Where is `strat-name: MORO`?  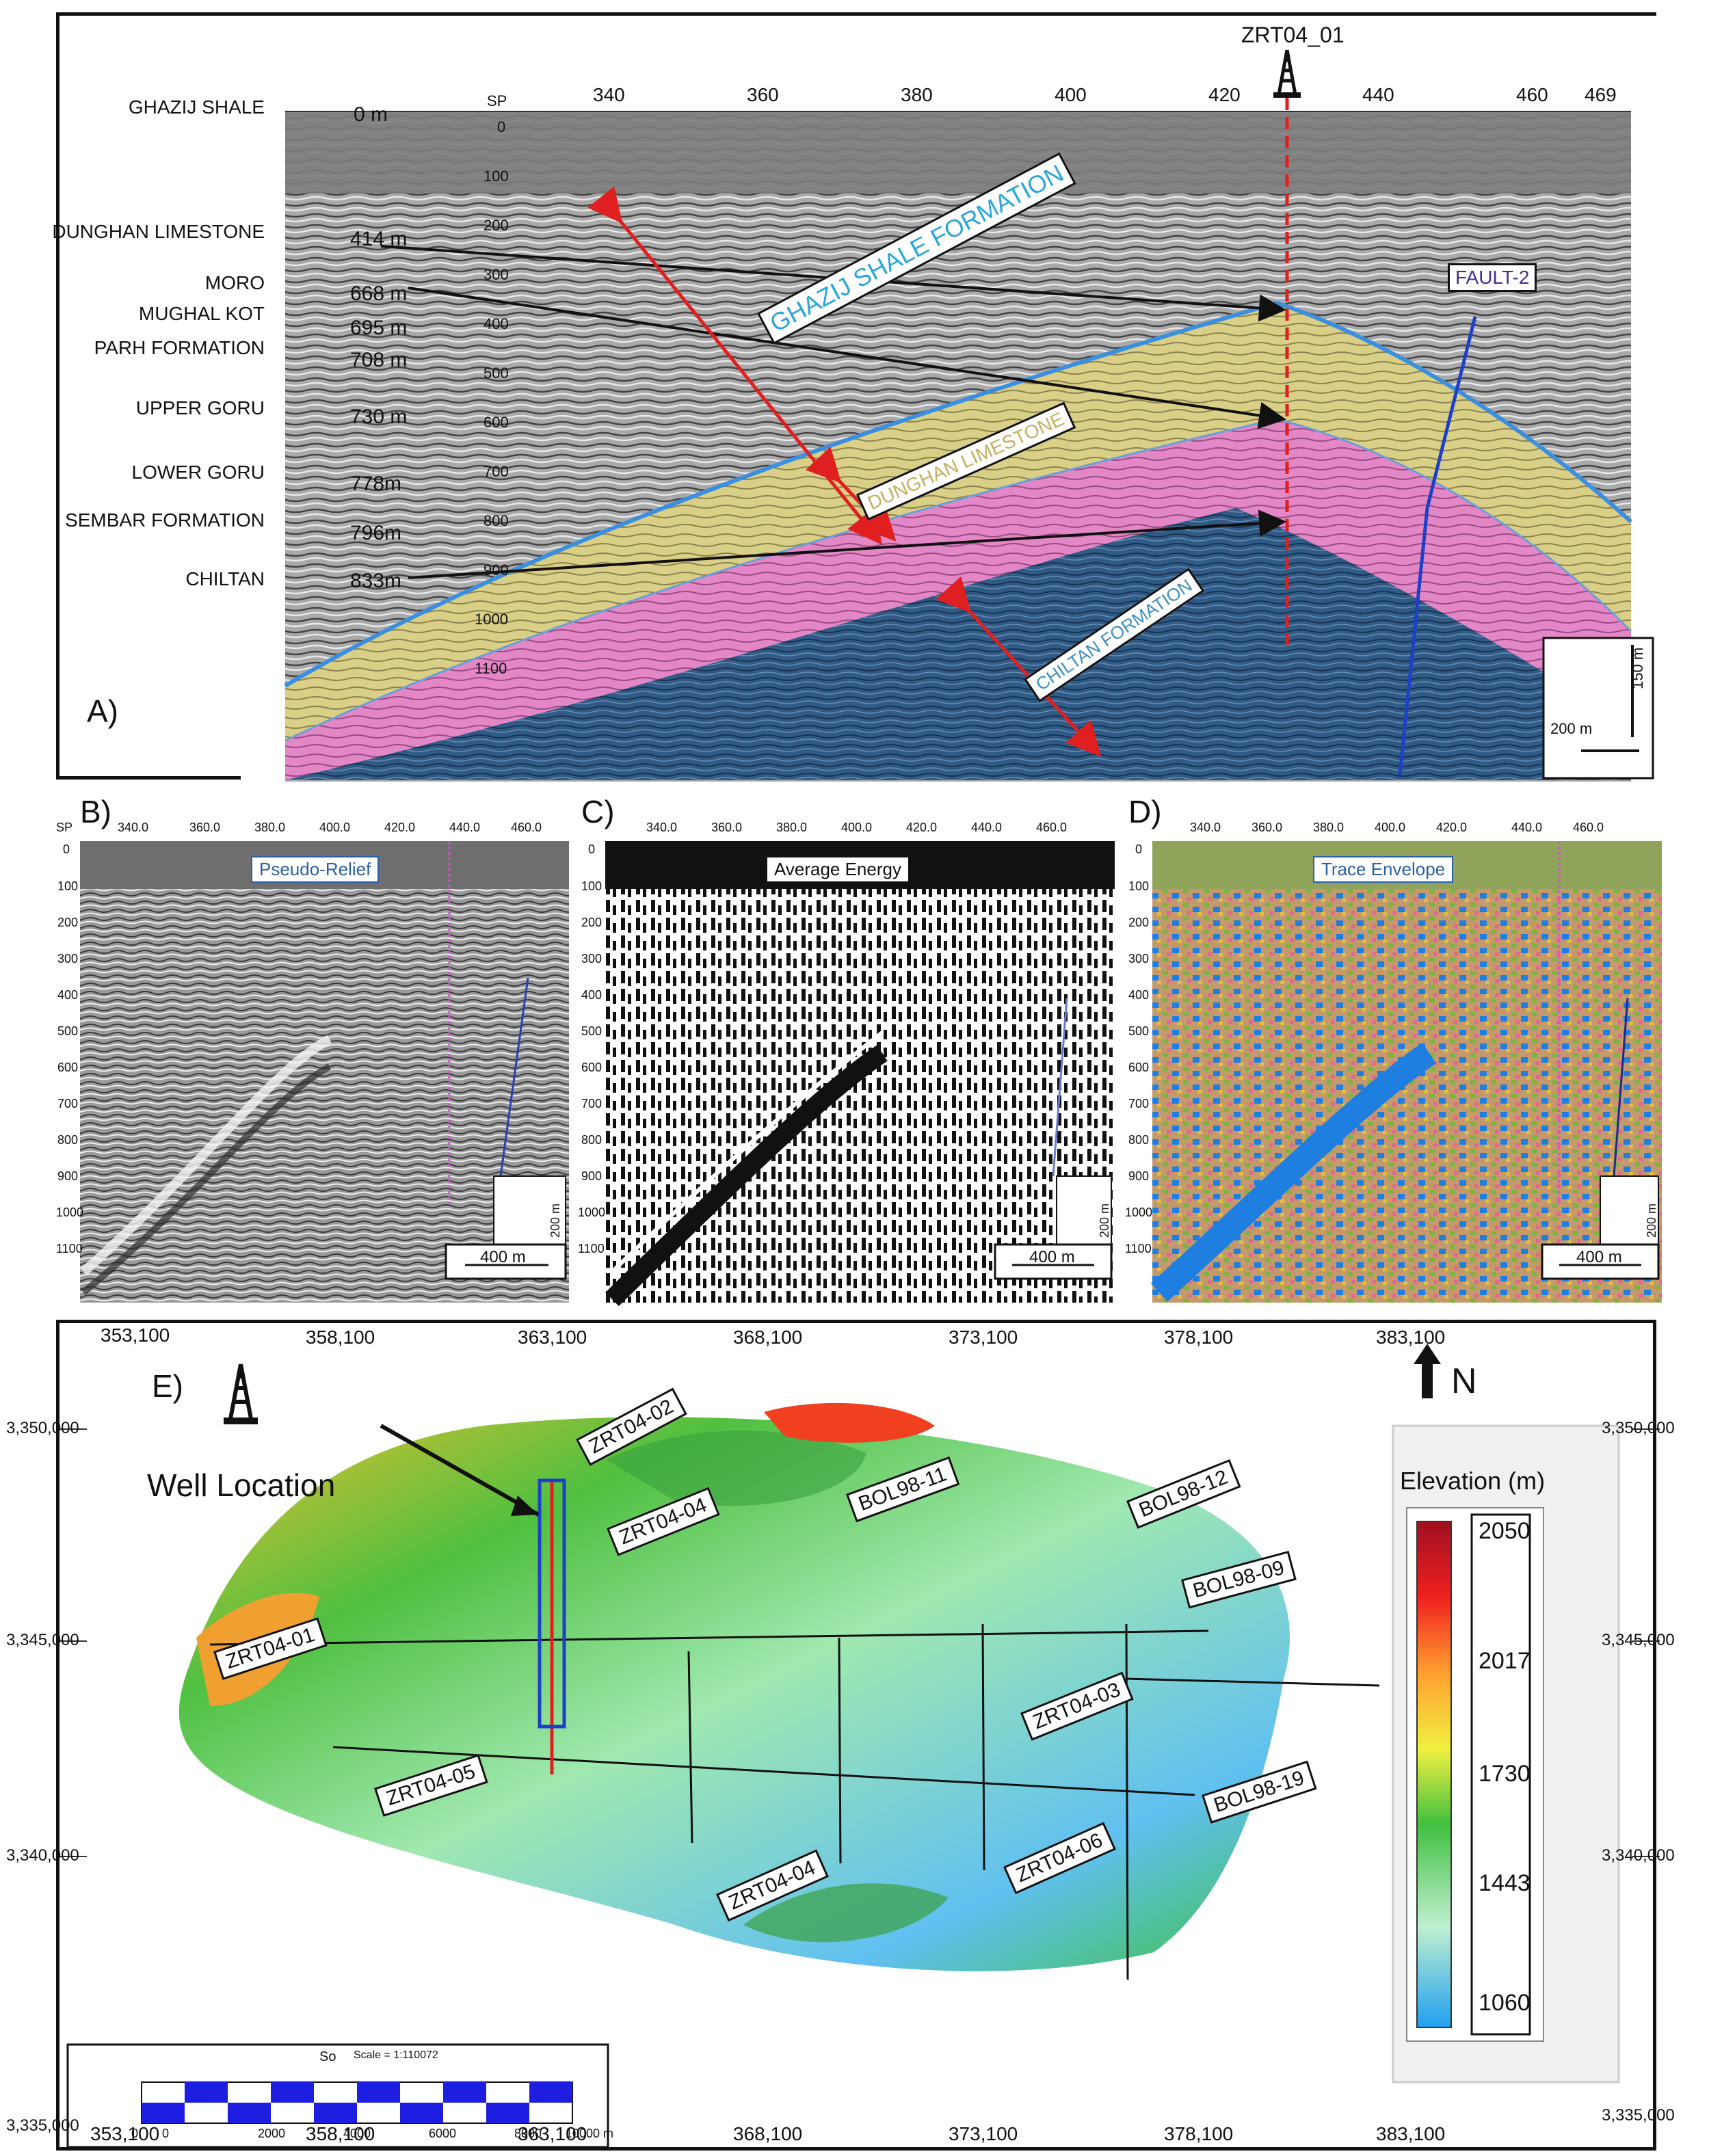 strat-name: MORO is located at coordinates (234, 282).